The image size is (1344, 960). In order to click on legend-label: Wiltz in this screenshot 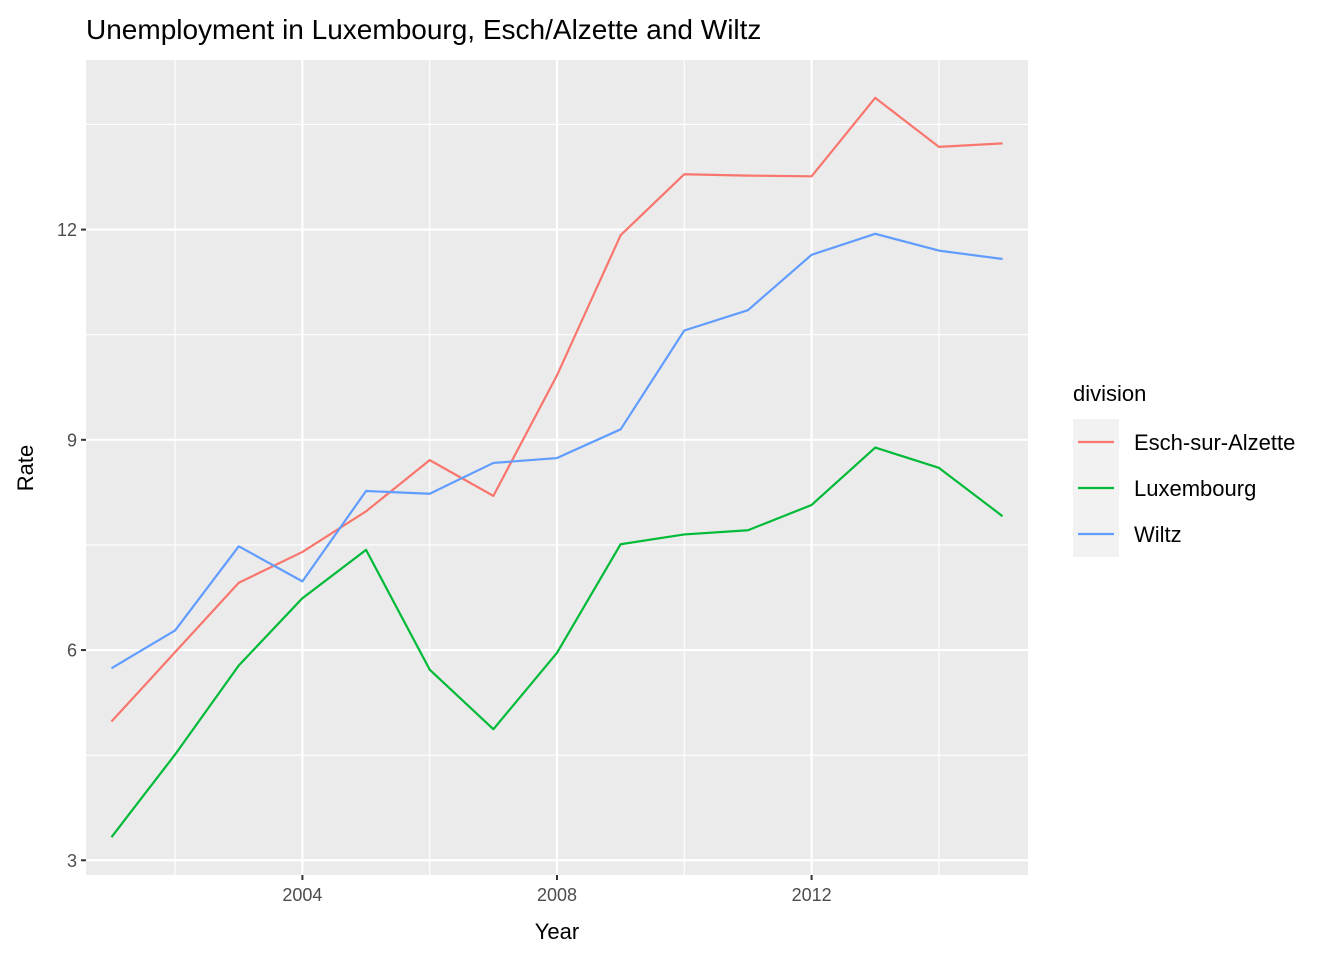, I will do `click(1158, 534)`.